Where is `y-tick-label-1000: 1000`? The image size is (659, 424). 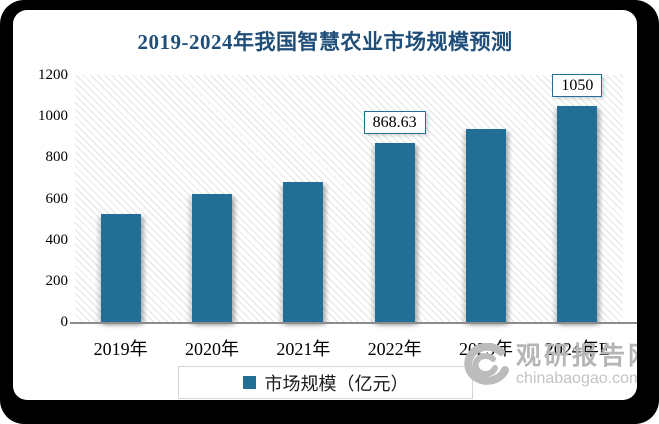 y-tick-label-1000: 1000 is located at coordinates (53, 116).